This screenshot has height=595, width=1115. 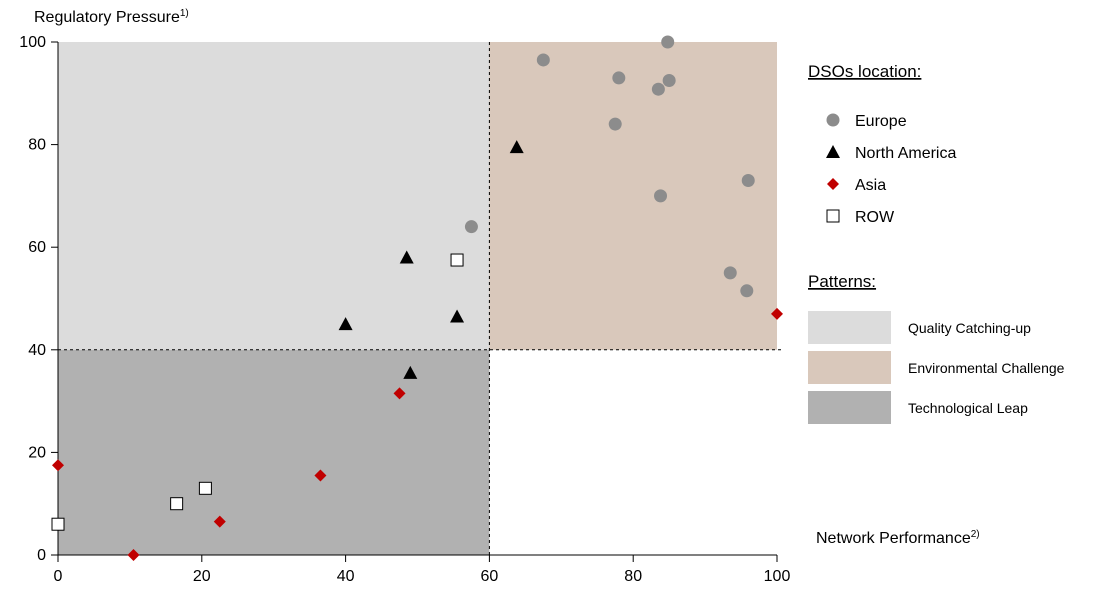 I want to click on legend-label-europe: Europe, so click(x=881, y=121).